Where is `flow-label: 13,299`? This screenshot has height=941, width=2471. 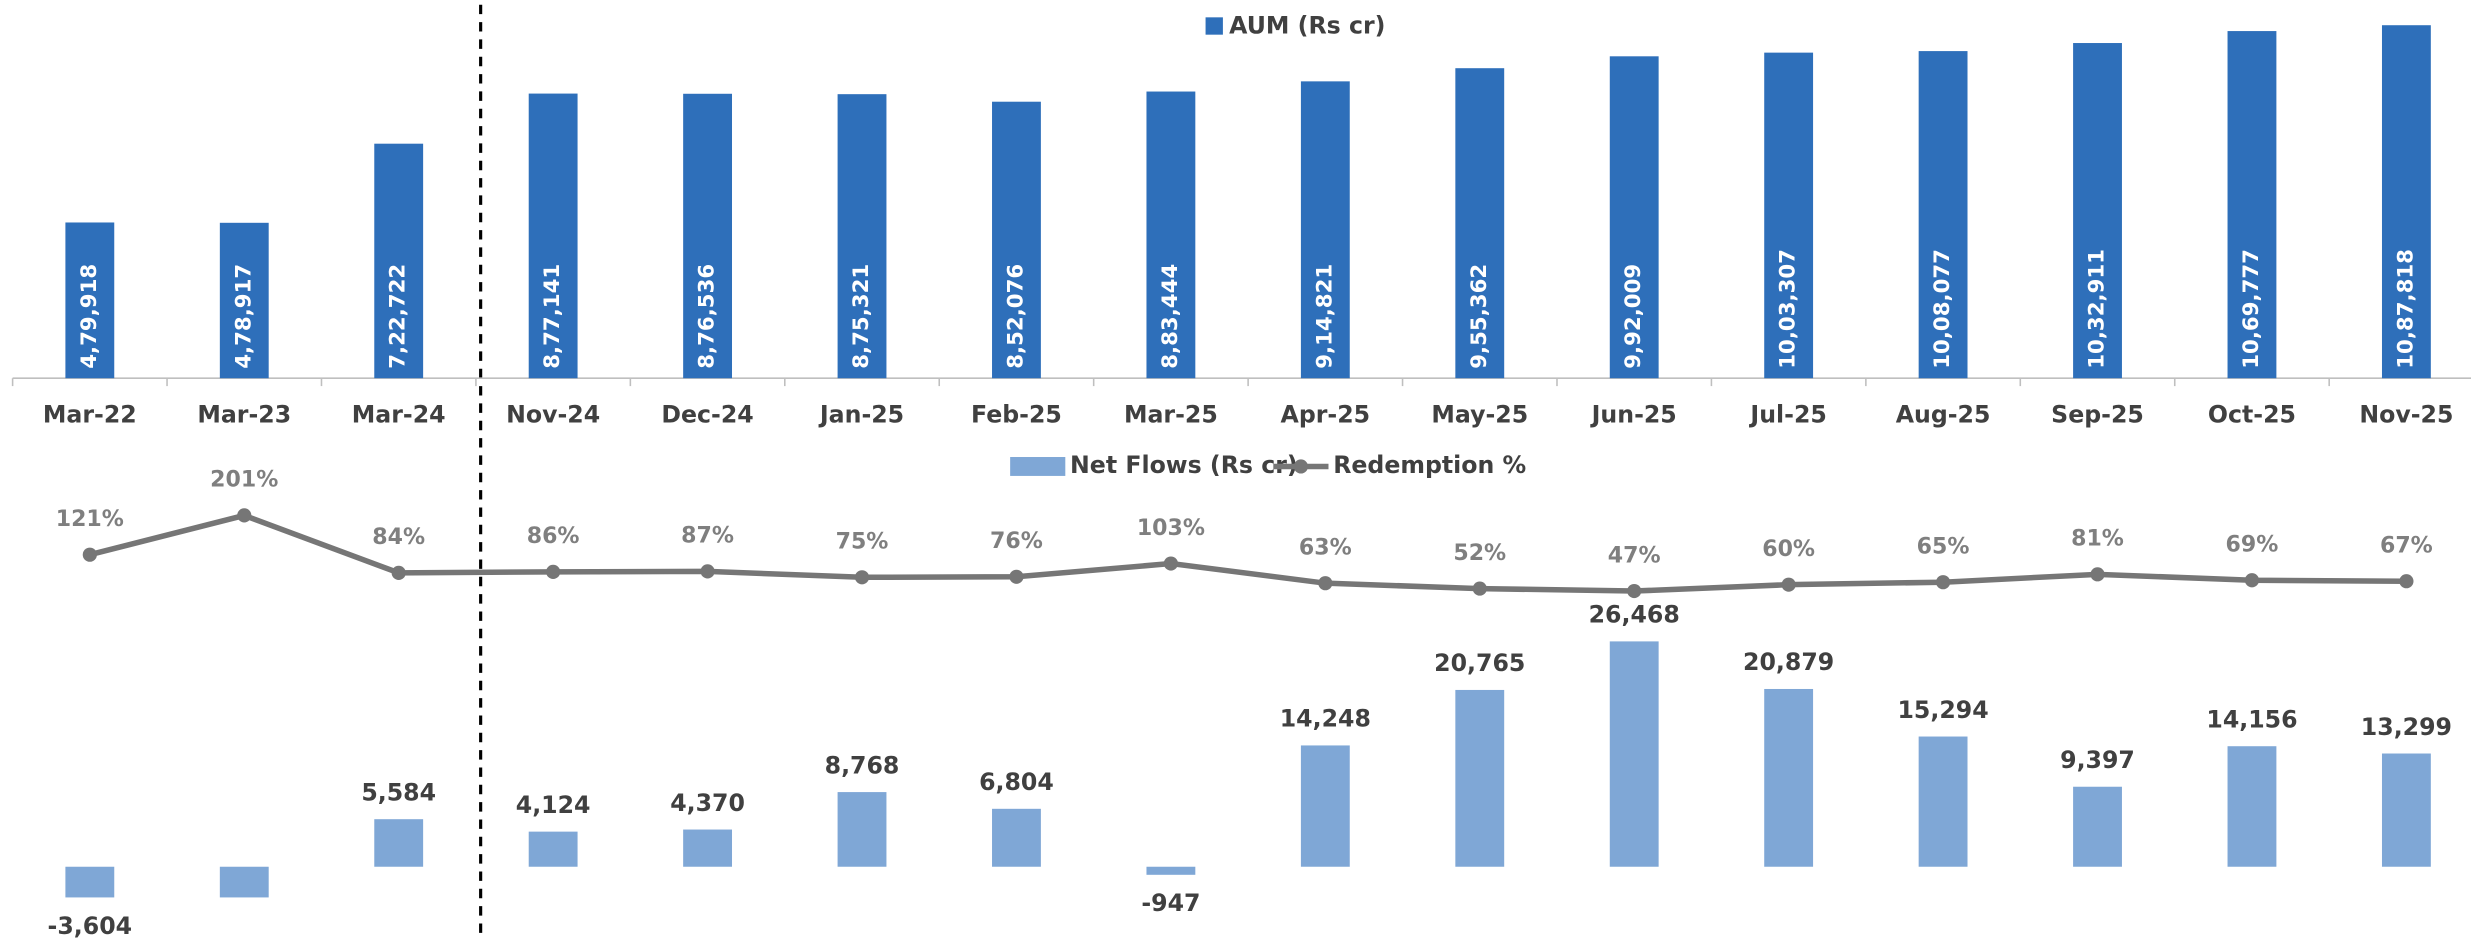
flow-label: 13,299 is located at coordinates (2406, 727).